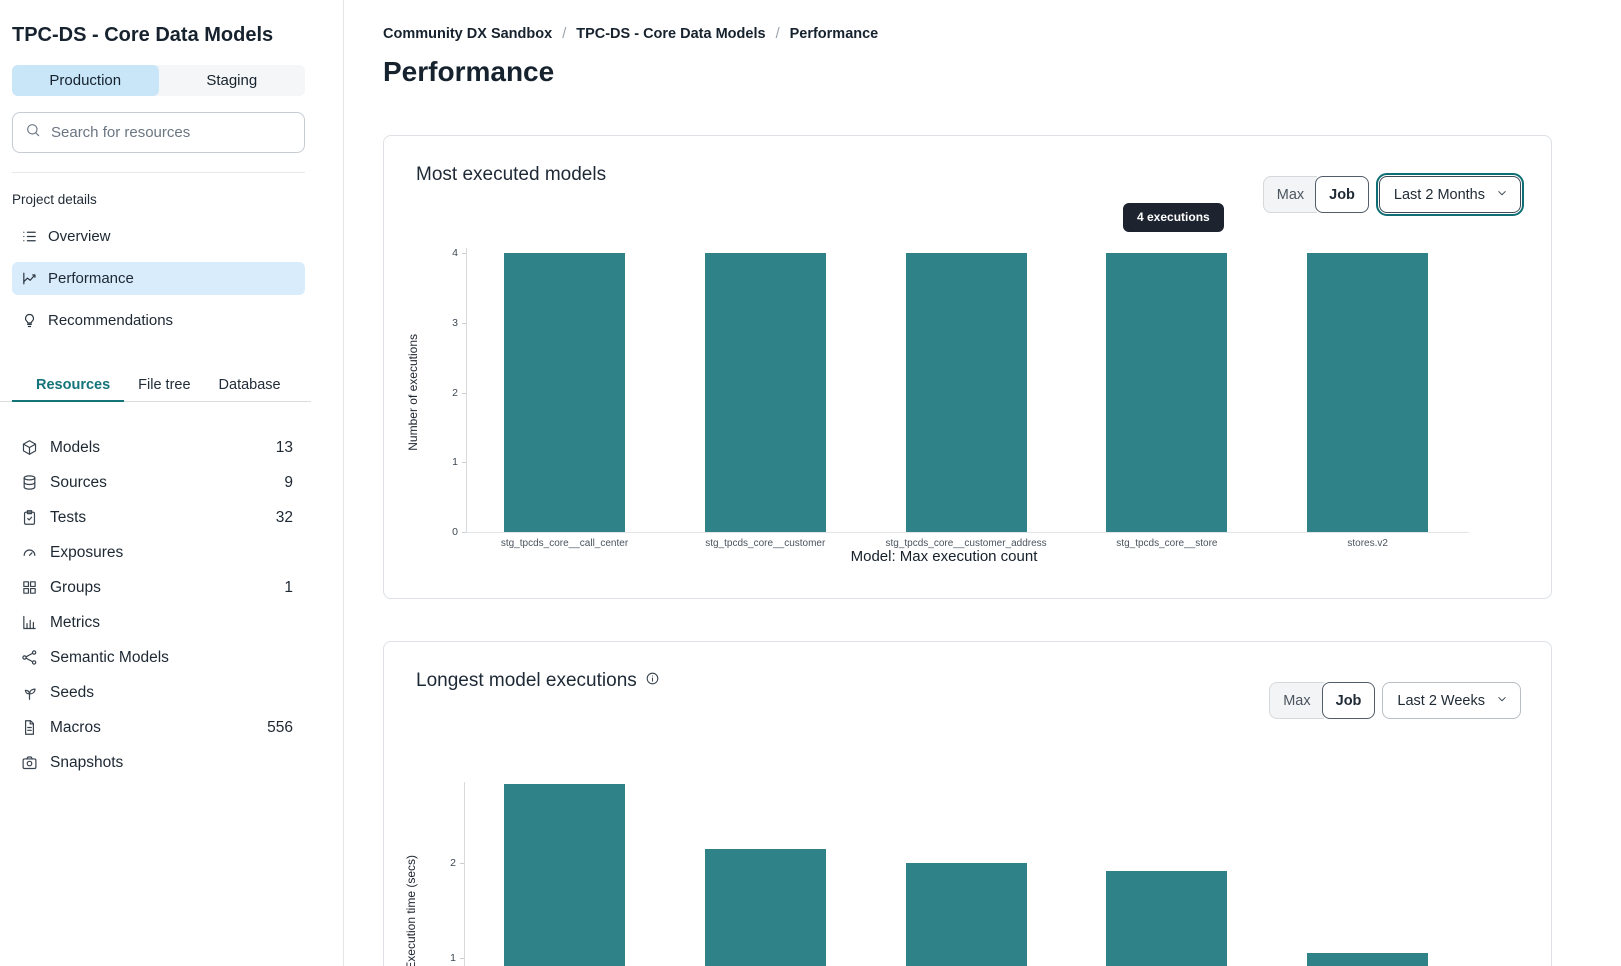 Image resolution: width=1621 pixels, height=966 pixels. What do you see at coordinates (29, 447) in the screenshot?
I see `cube-icon` at bounding box center [29, 447].